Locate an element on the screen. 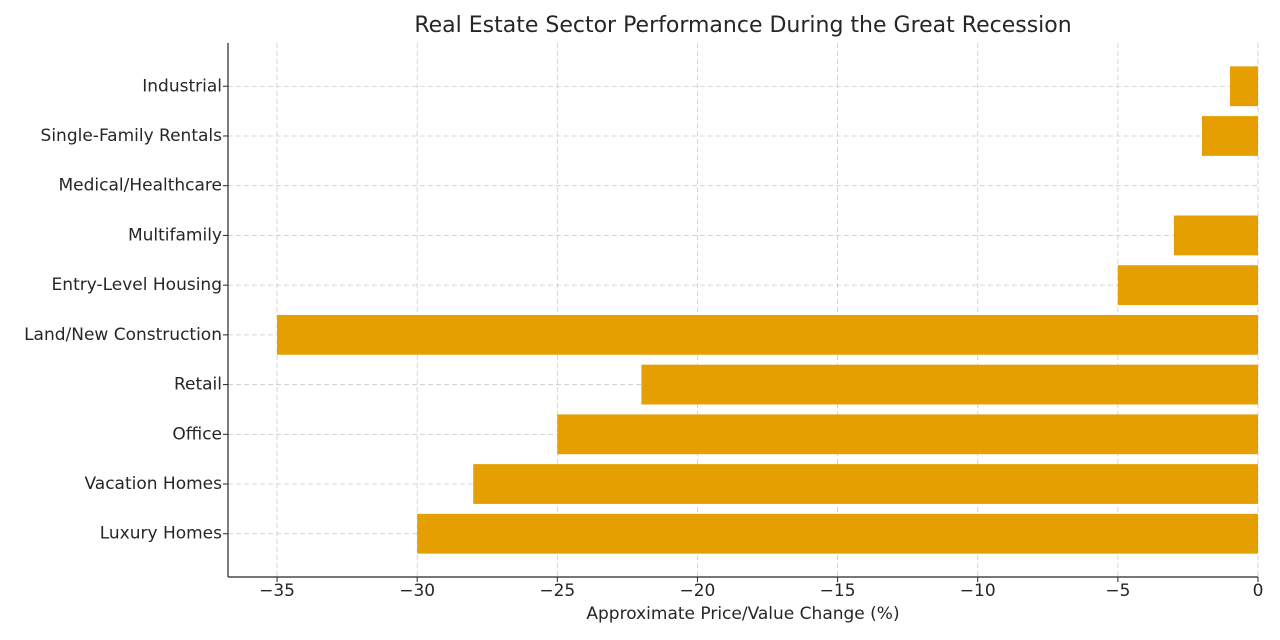 The width and height of the screenshot is (1280, 640). y-tick-label: Industrial is located at coordinates (182, 86).